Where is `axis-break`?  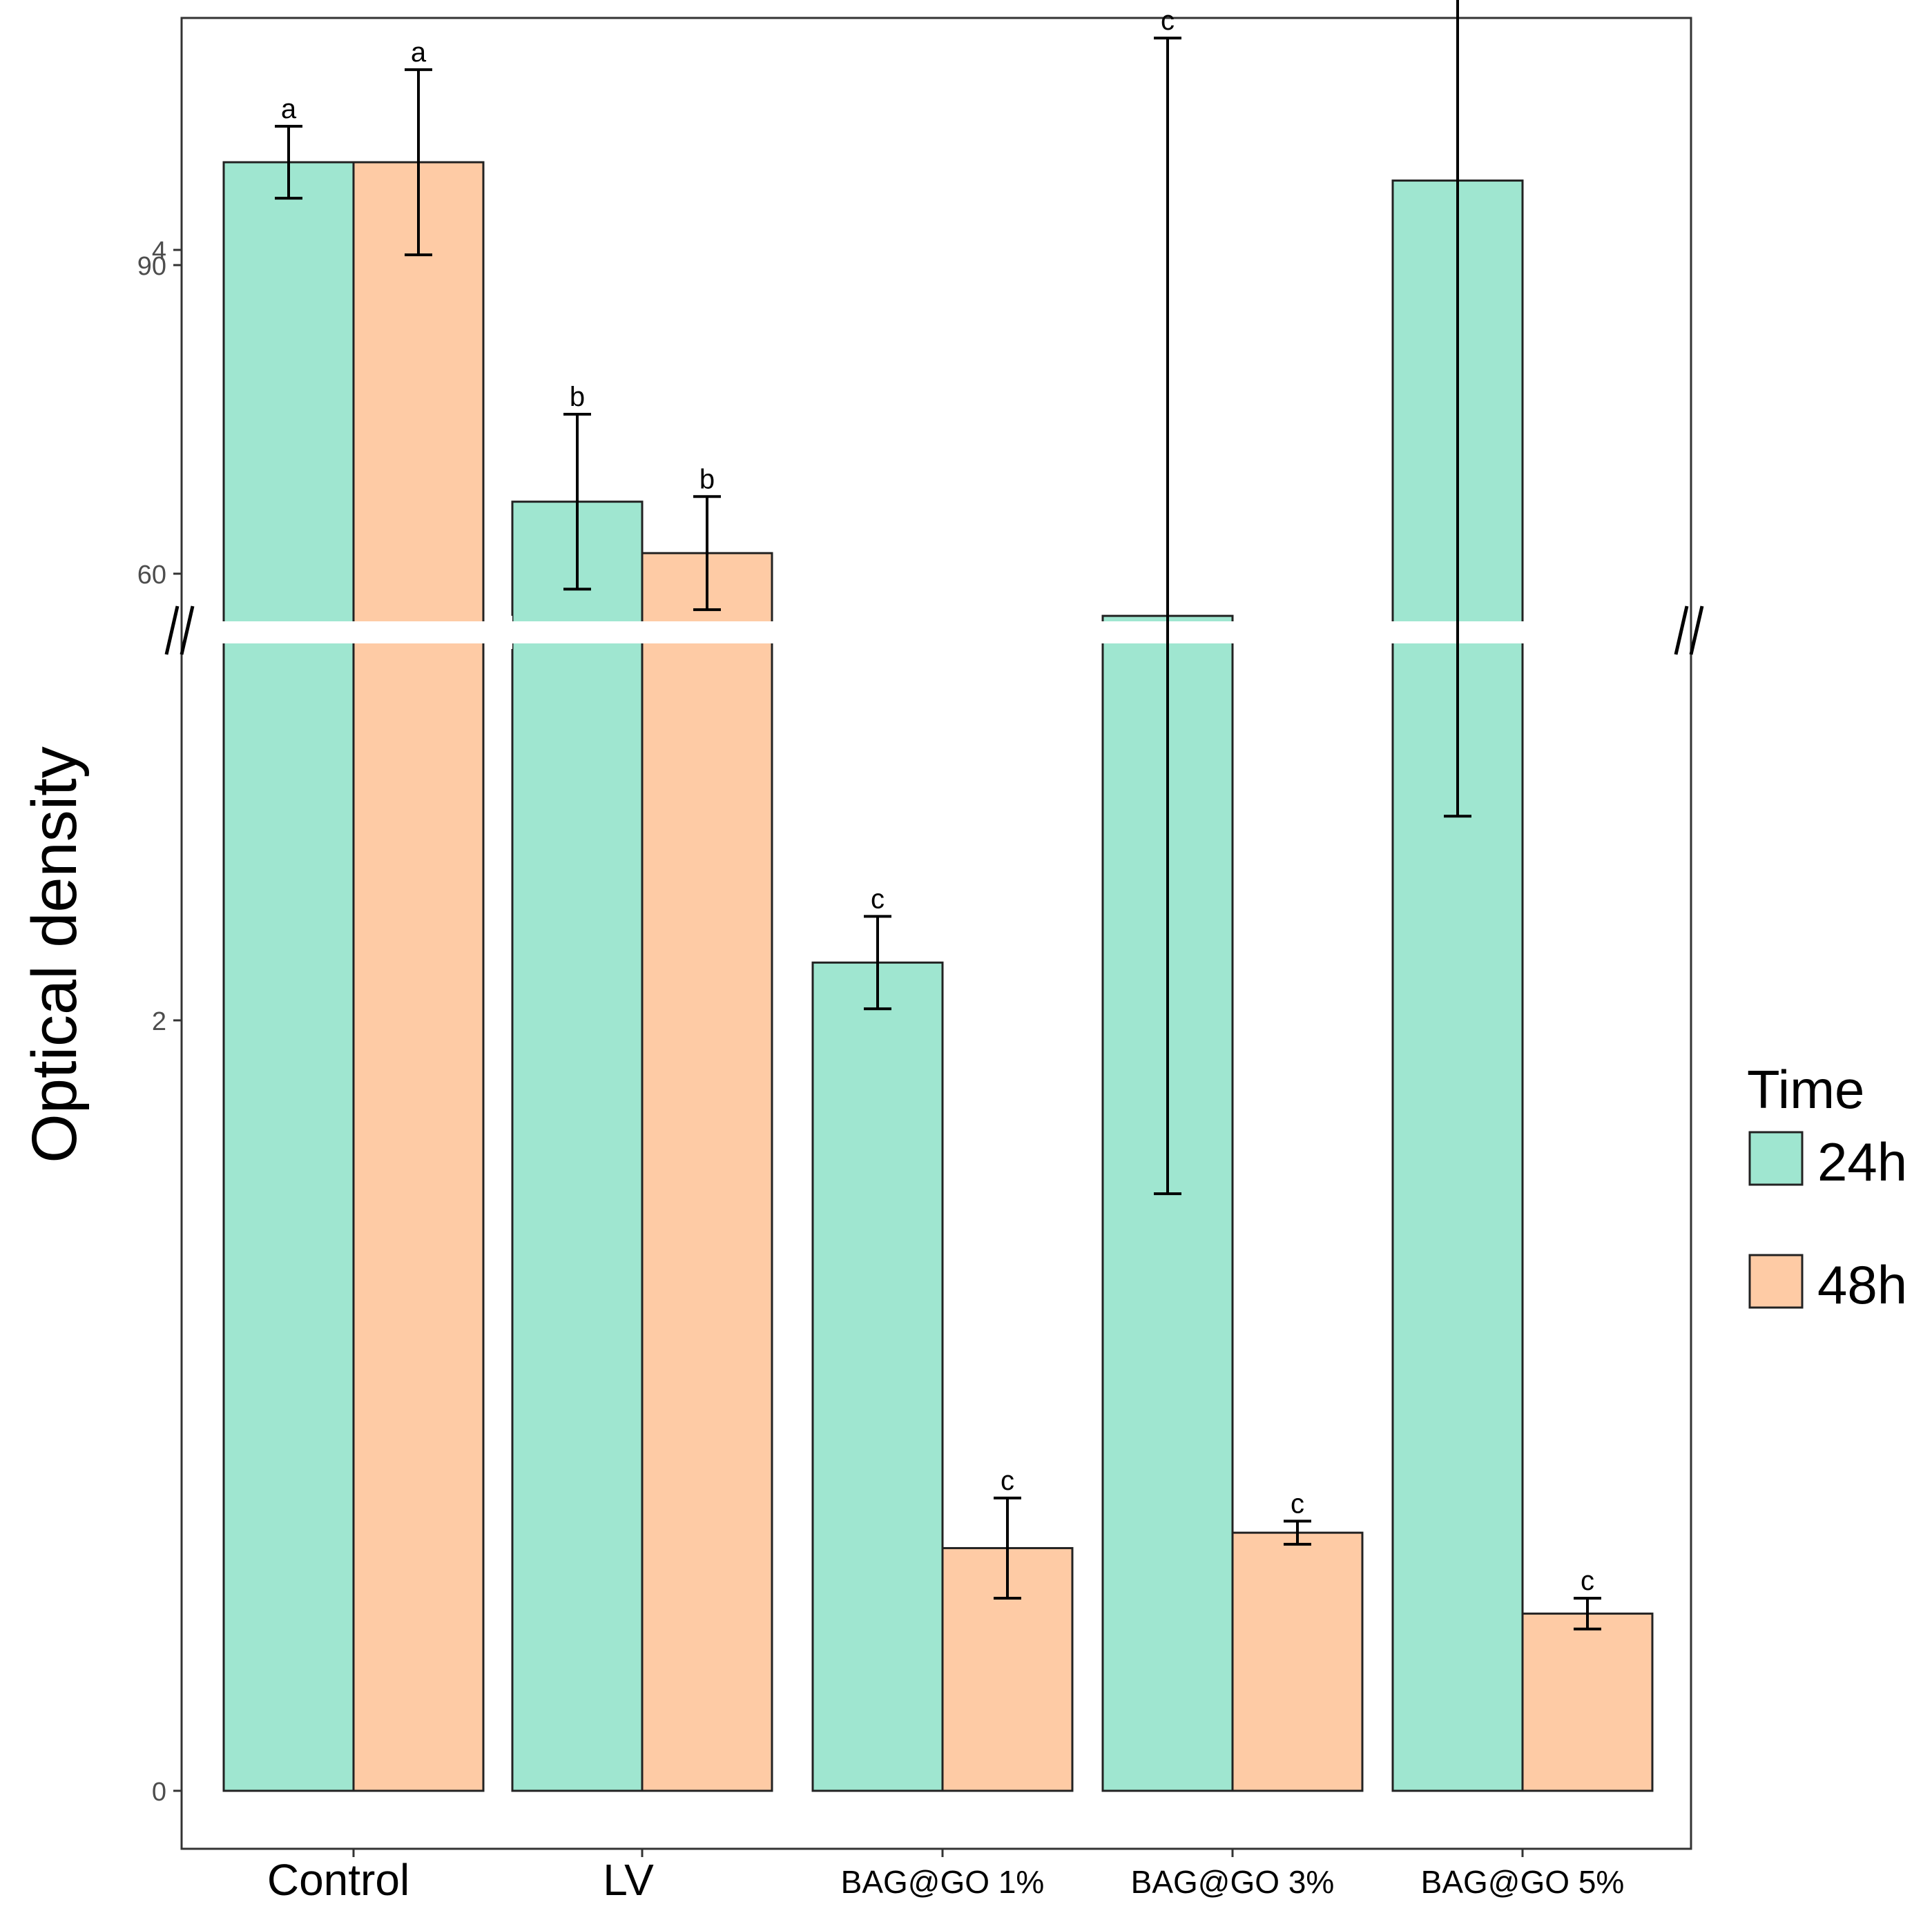
axis-break is located at coordinates (934, 630).